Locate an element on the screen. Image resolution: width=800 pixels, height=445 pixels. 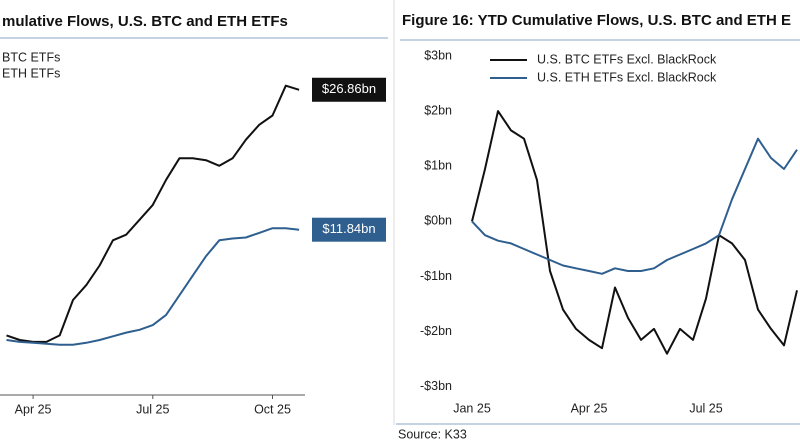
chart-title: mulative Flows, U.S. BTC and ETH ETFs is located at coordinates (145, 21).